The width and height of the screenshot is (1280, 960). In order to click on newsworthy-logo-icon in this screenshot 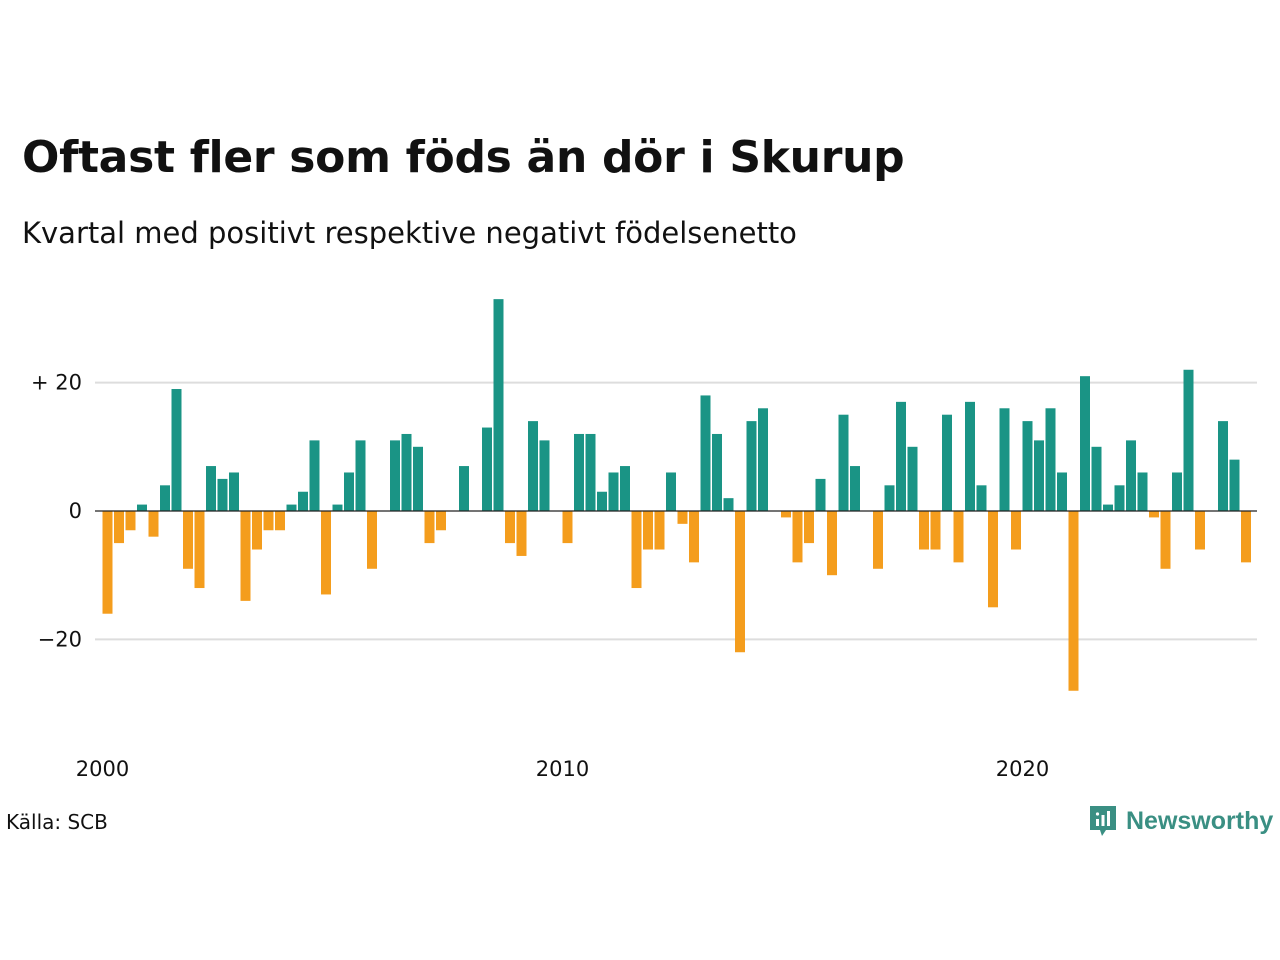, I will do `click(1103, 821)`.